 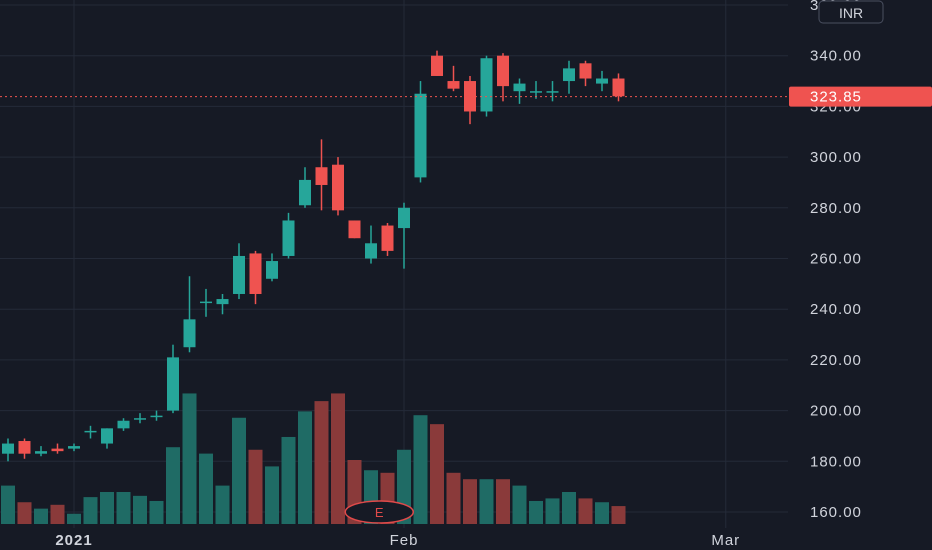 I want to click on time-tick-label: Feb, so click(x=404, y=540).